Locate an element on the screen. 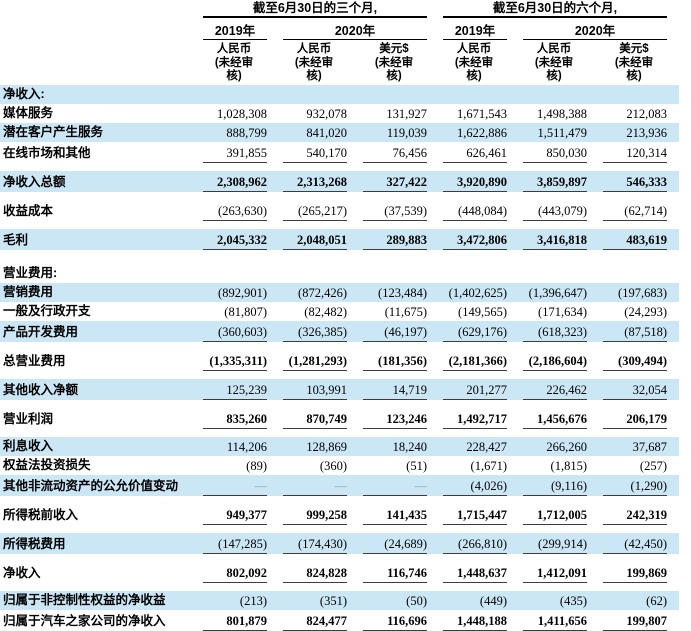  value-cell: 199,807 is located at coordinates (627, 620).